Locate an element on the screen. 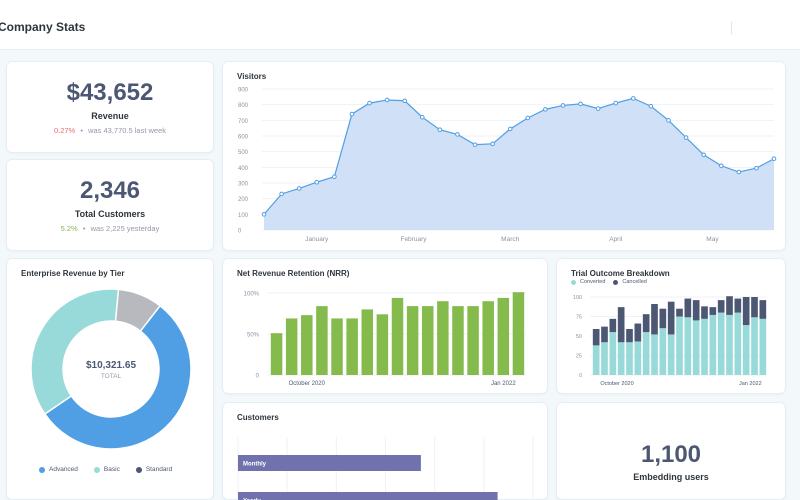  legend-item-standard: Standard is located at coordinates (153, 469).